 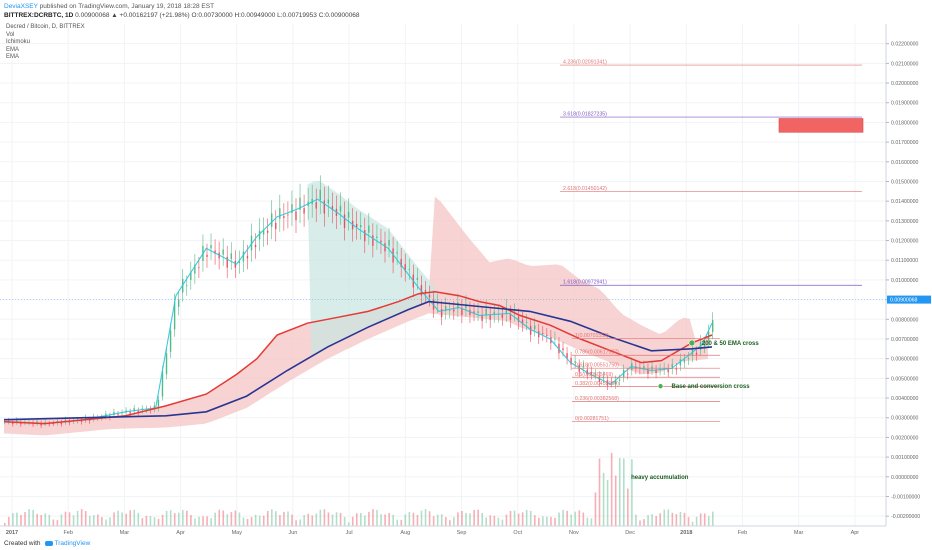 What do you see at coordinates (905, 281) in the screenshot?
I see `price-tick-label: 0.01000000` at bounding box center [905, 281].